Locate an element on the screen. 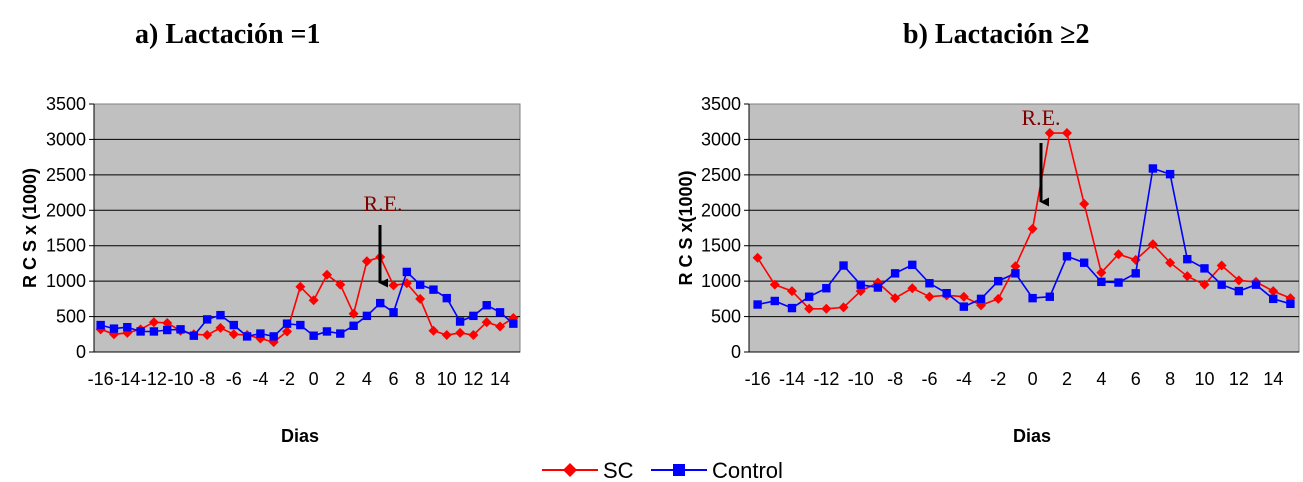 Image resolution: width=1303 pixels, height=482 pixels. chart-a-y-ticks: 0 500 1000 1500 2000 2500 3000 3500 is located at coordinates (70, 228).